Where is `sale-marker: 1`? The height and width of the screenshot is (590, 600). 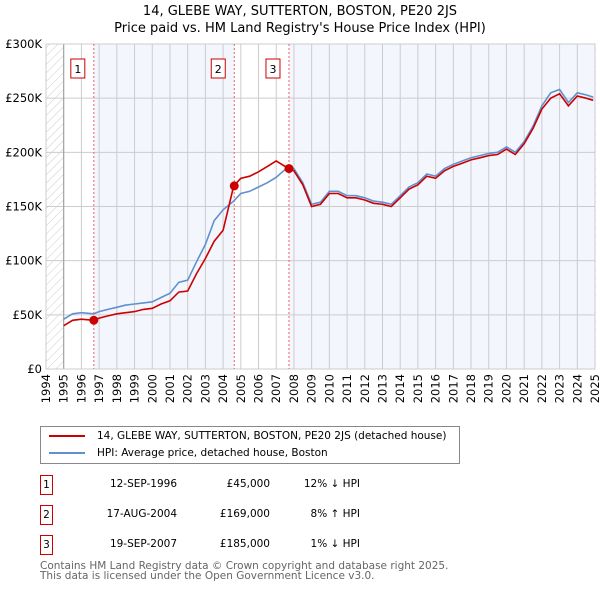
sale-marker: 1 is located at coordinates (46, 485).